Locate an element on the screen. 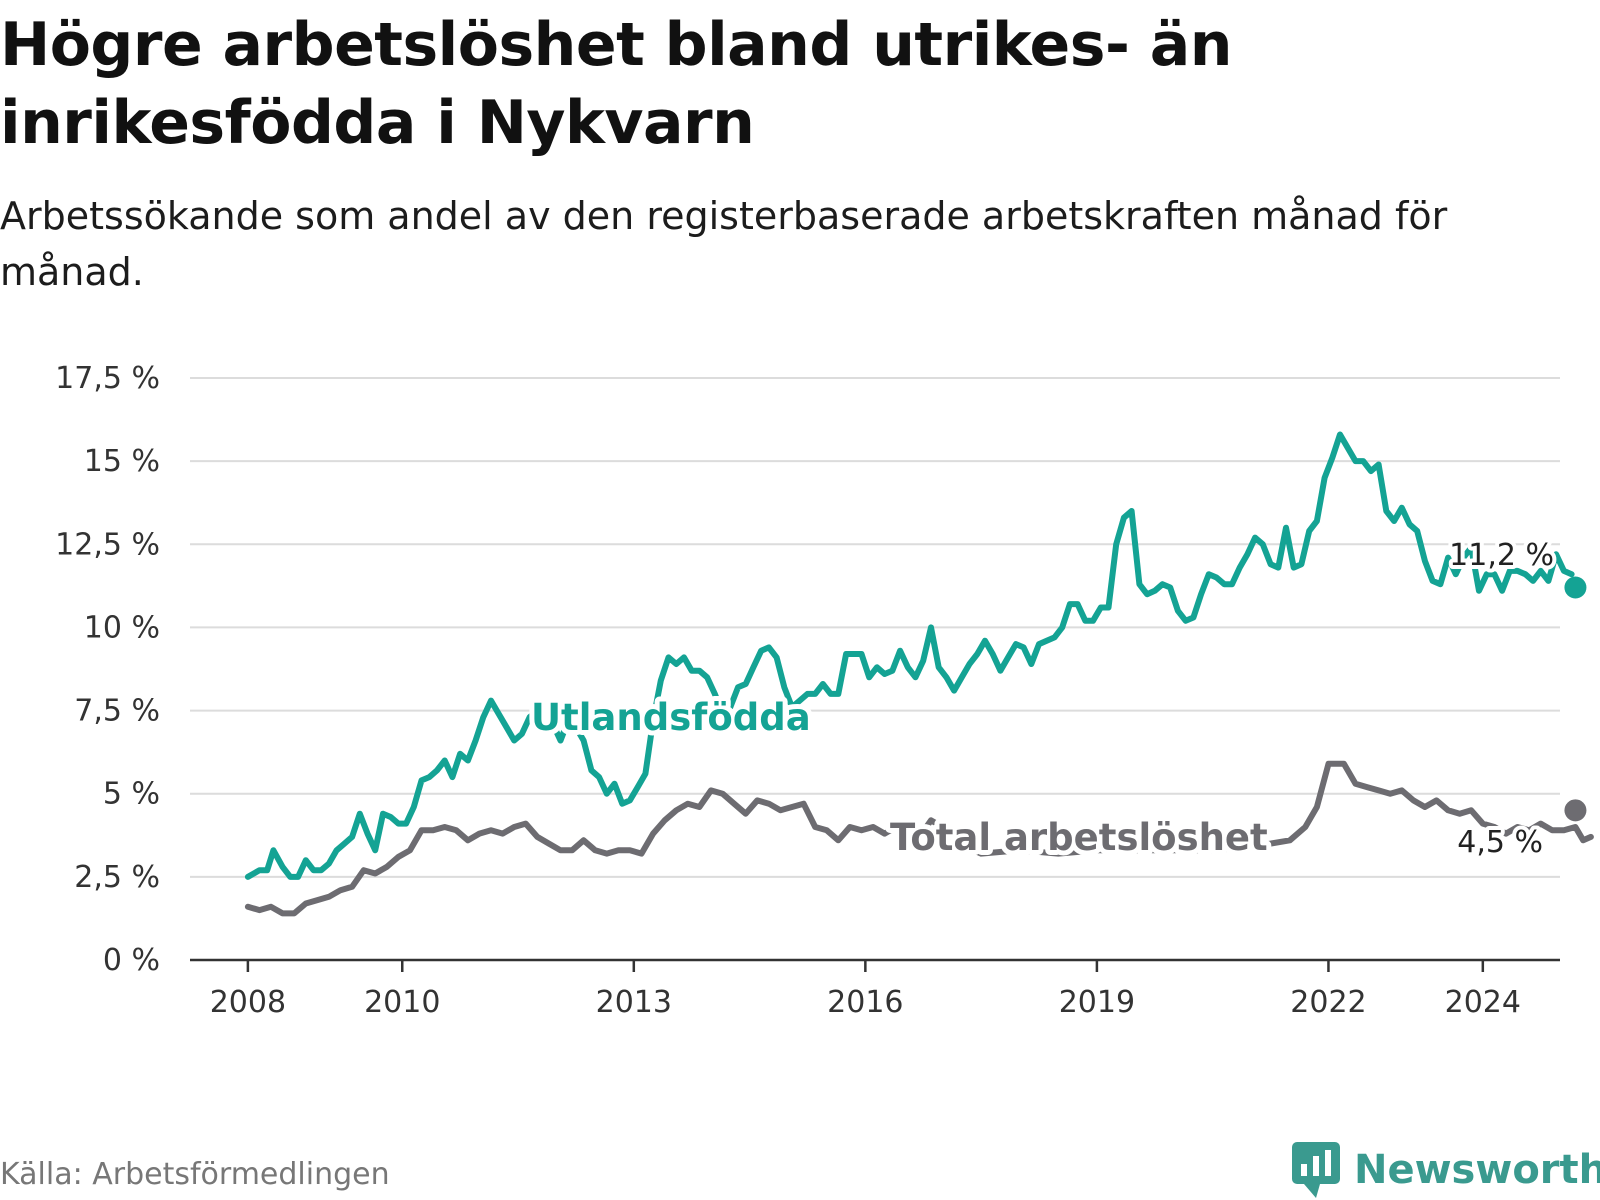 This screenshot has width=1600, height=1200. y-tick-label: 15 % is located at coordinates (122, 461).